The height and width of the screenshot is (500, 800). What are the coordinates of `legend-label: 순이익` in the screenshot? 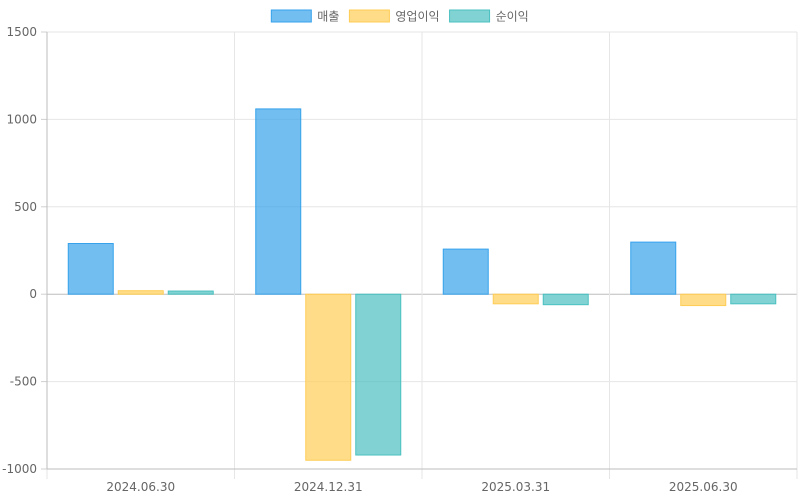 It's located at (512, 17).